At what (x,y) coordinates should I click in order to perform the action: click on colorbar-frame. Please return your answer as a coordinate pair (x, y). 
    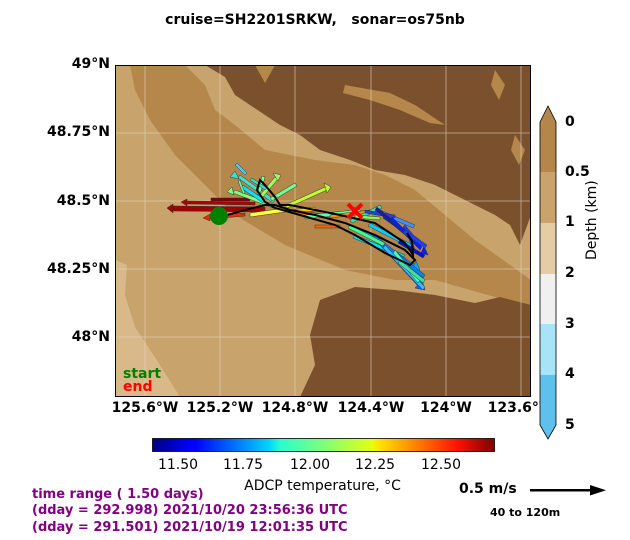
    Looking at the image, I should click on (548, 272).